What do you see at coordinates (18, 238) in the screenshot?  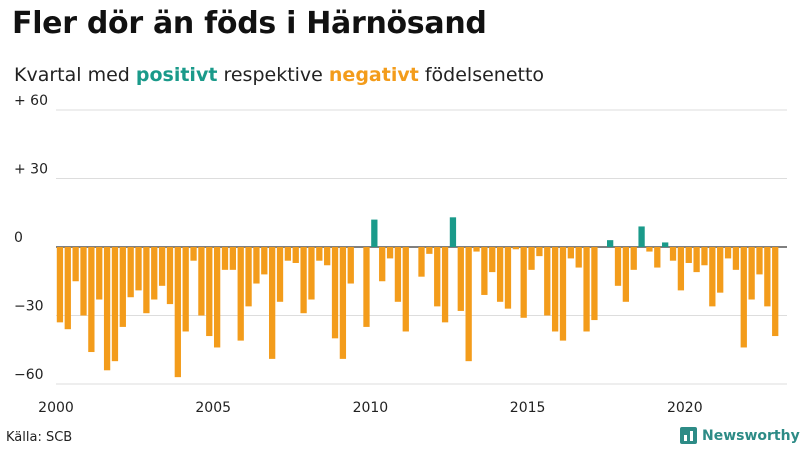 I see `y-tick-label: 0` at bounding box center [18, 238].